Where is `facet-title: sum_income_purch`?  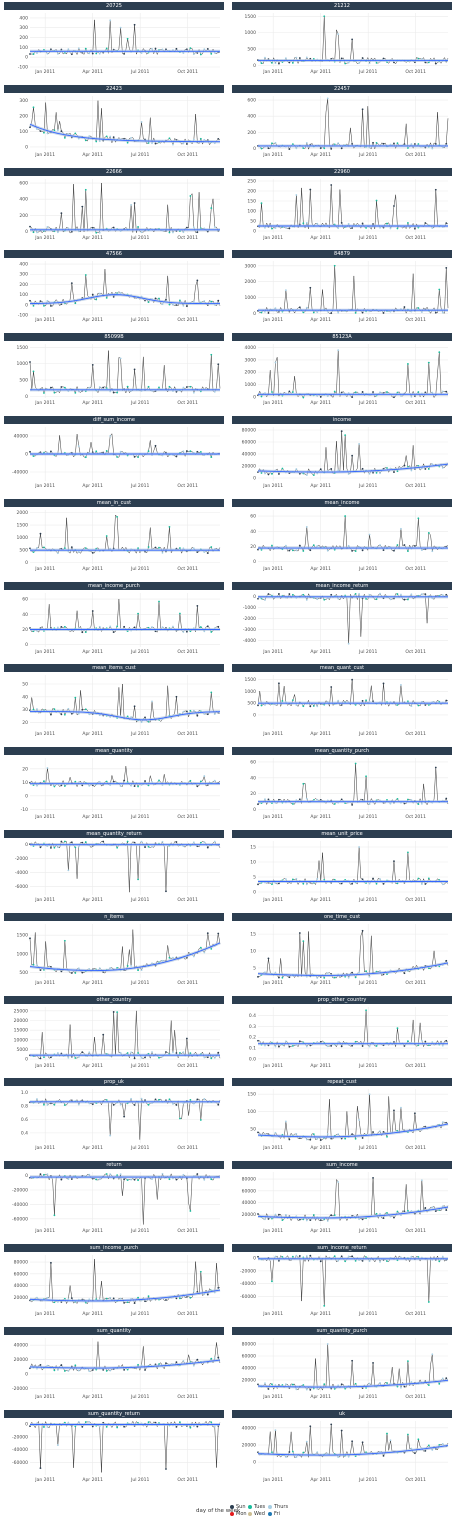
facet-title: sum_income_purch is located at coordinates (114, 1248).